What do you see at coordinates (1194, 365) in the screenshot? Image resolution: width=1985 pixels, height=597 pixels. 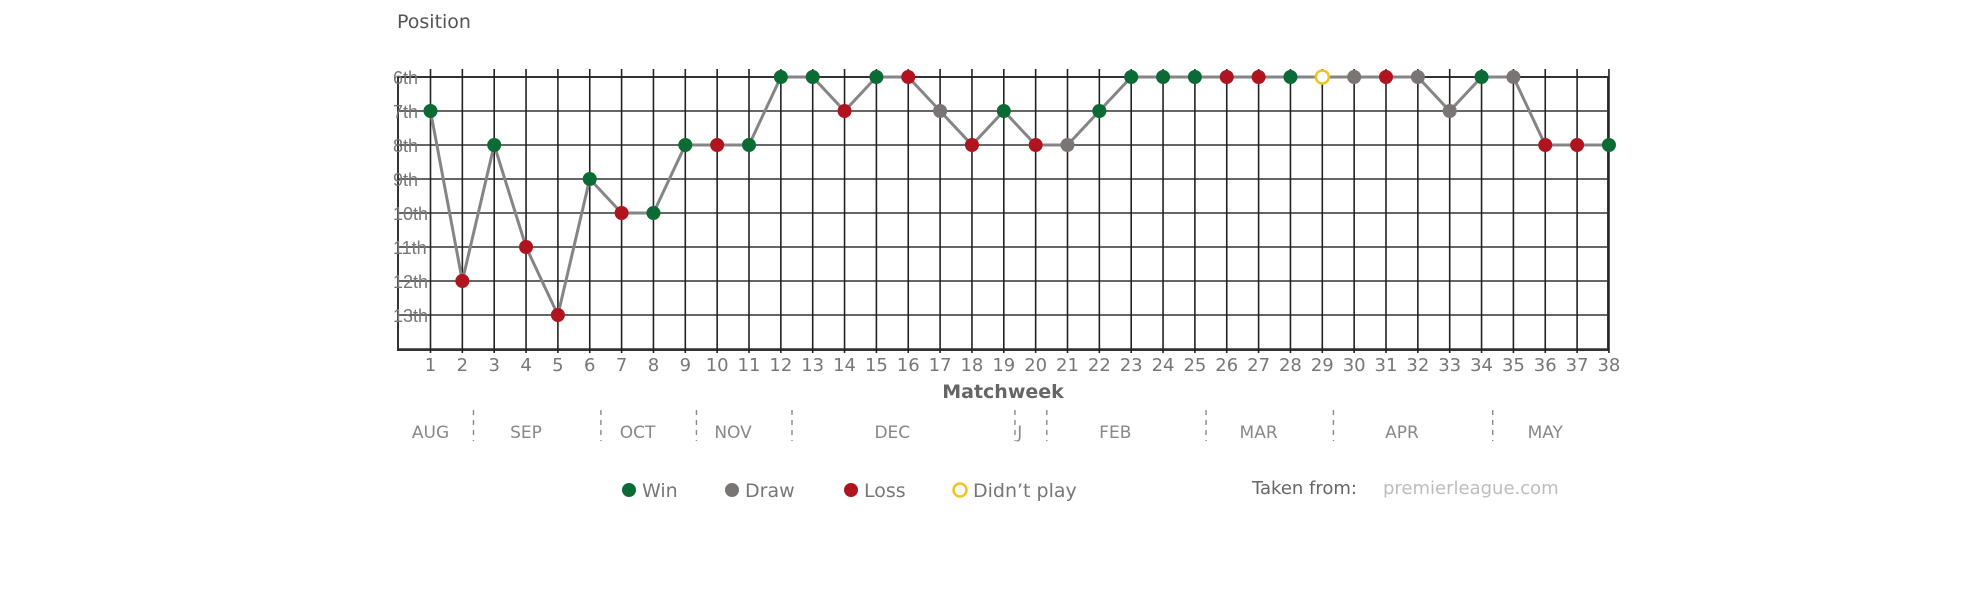 I see `x-tick-label: 25` at bounding box center [1194, 365].